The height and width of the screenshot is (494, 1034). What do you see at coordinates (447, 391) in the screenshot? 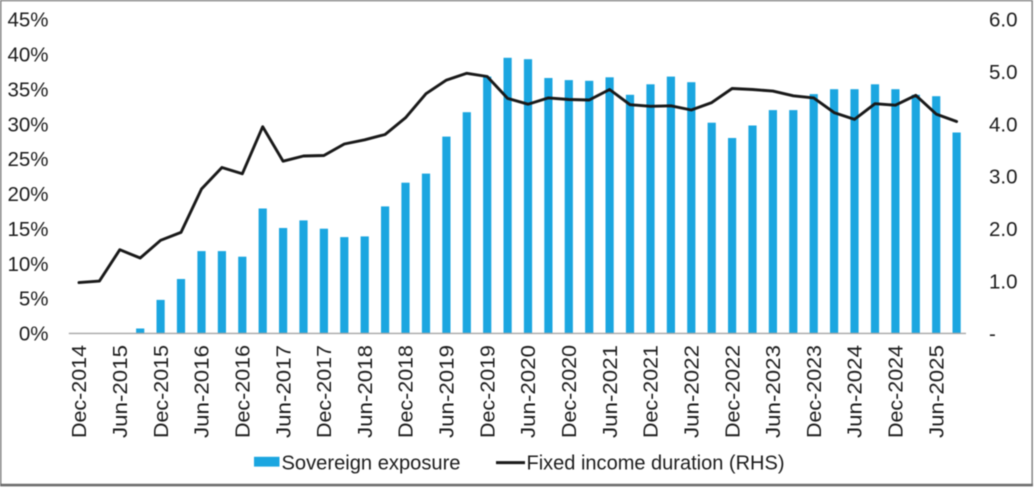
I see `svg-text: Jun-2019` at bounding box center [447, 391].